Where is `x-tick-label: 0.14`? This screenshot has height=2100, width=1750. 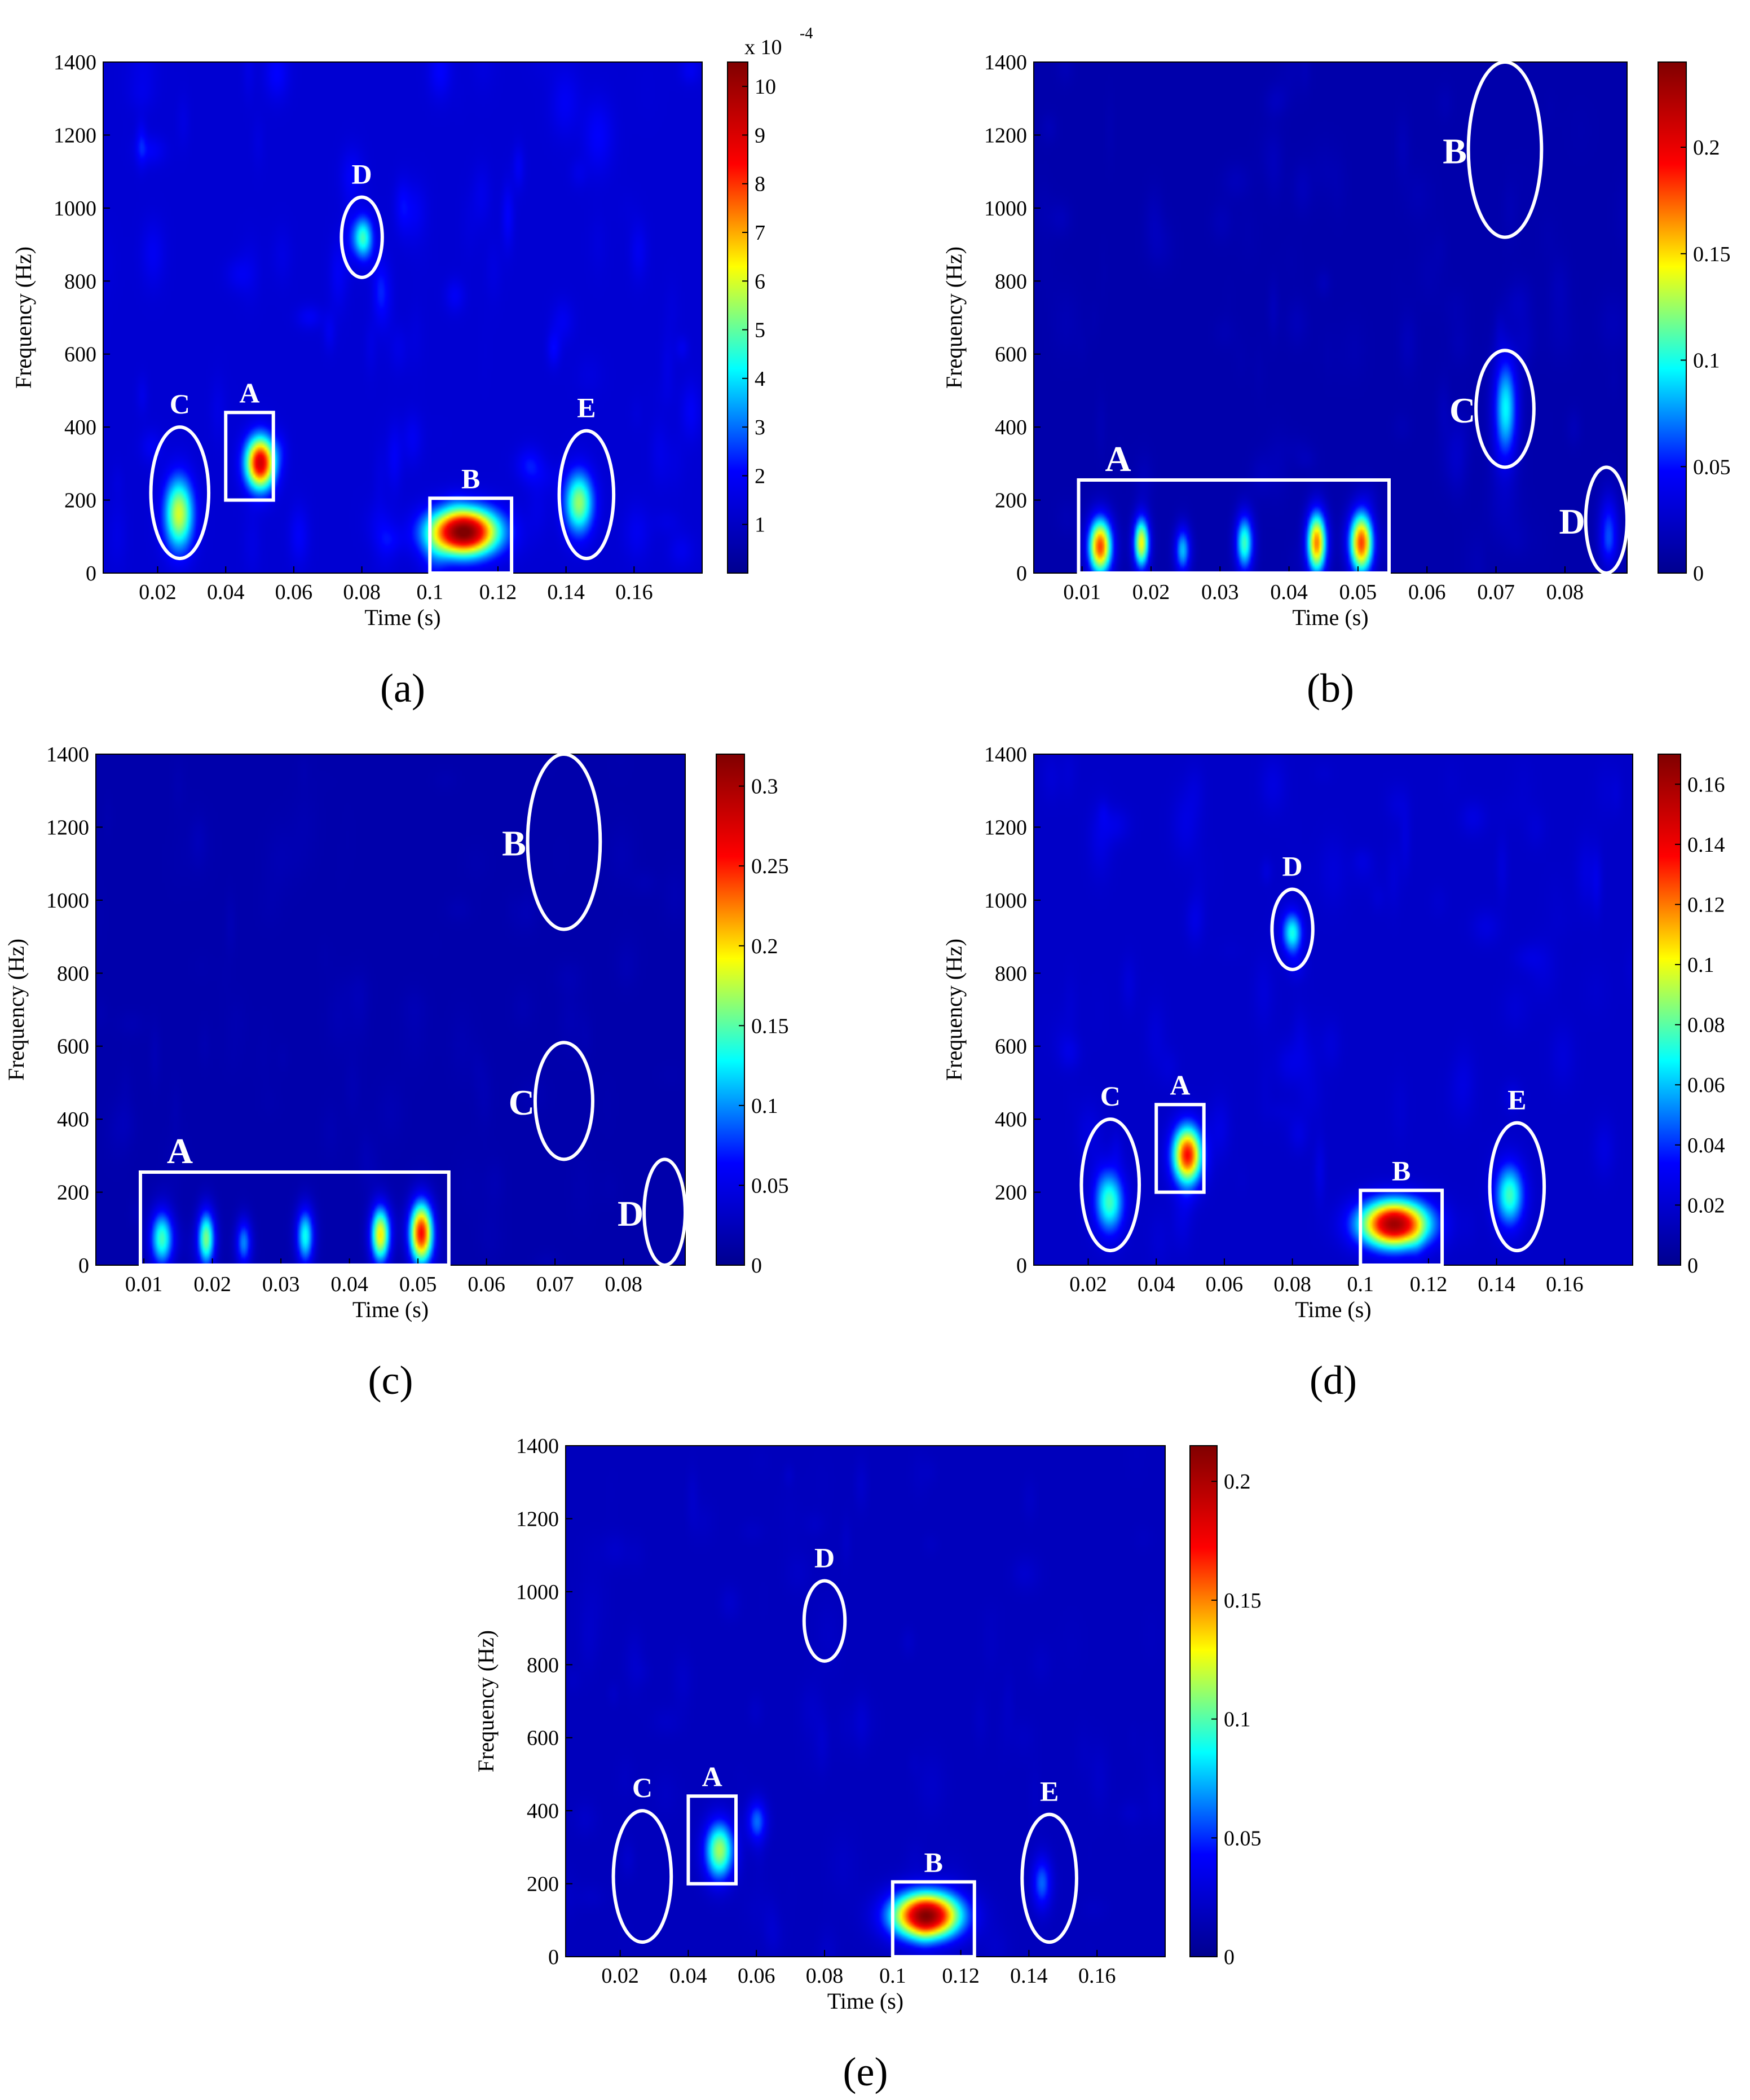
x-tick-label: 0.14 is located at coordinates (566, 592).